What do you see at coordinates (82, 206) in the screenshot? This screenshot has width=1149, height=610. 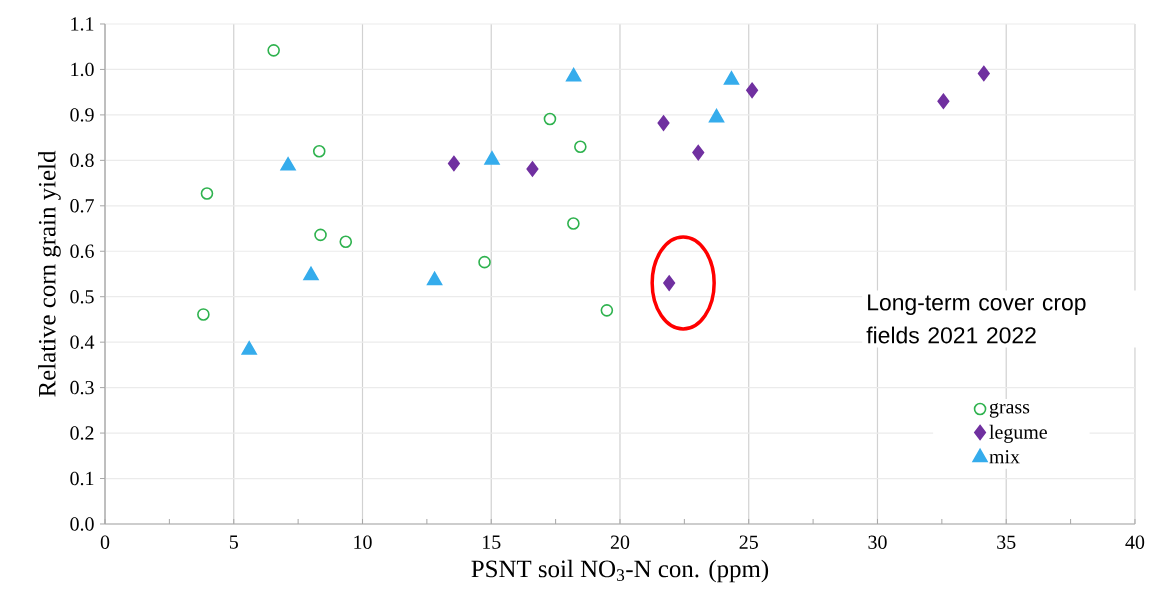 I see `y-tick-label: 0.7` at bounding box center [82, 206].